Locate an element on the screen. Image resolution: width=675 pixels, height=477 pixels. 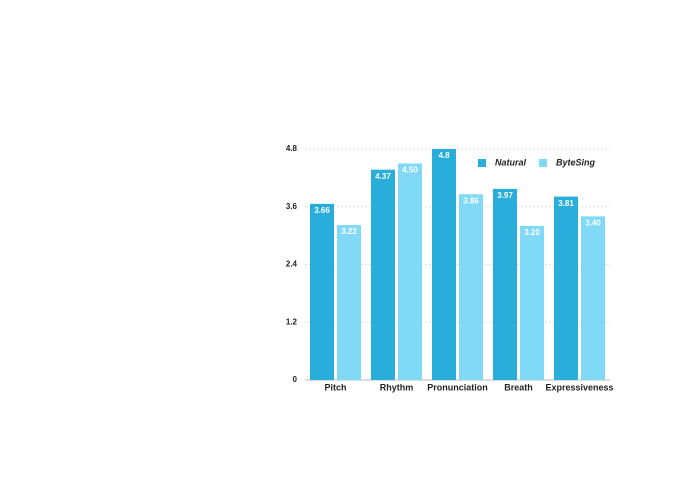
y-tick-label: 4.8 is located at coordinates (292, 148).